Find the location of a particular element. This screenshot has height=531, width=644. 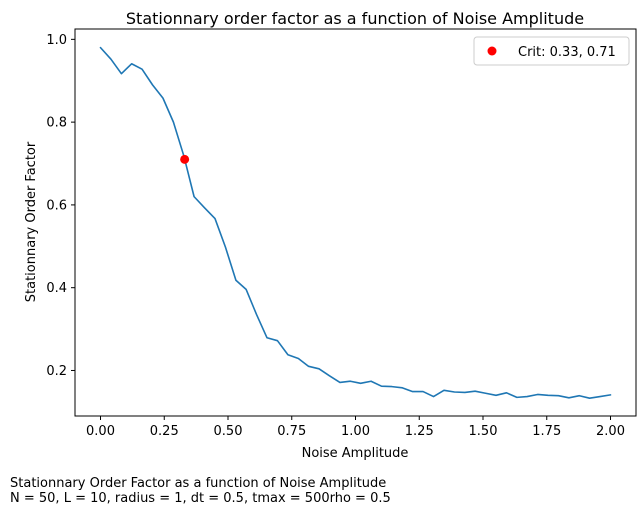

x-axis-label: Noise Amplitude is located at coordinates (355, 453).